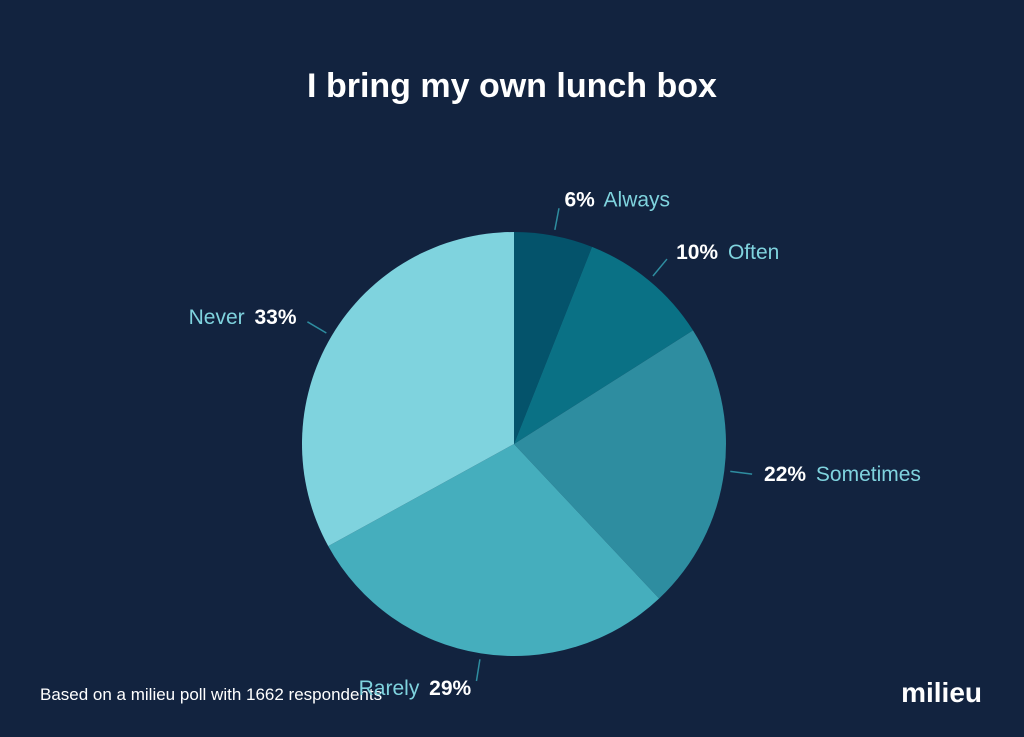 This screenshot has height=737, width=1024. What do you see at coordinates (512, 86) in the screenshot?
I see `chart-title: I bring my own lunch box` at bounding box center [512, 86].